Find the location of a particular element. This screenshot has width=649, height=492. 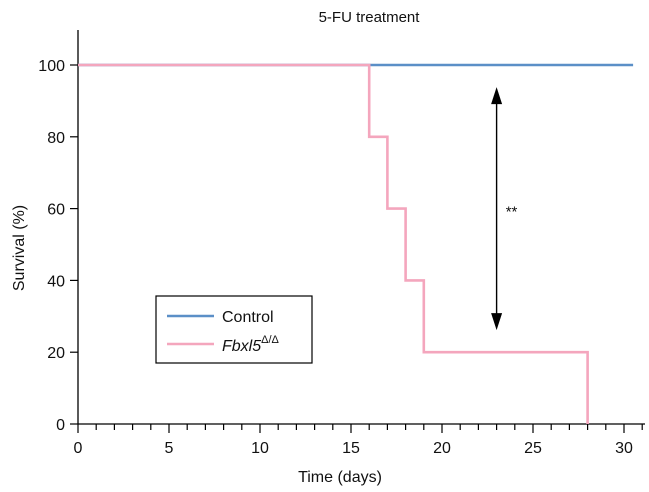

y-axis-label: Survival (%) is located at coordinates (19, 248).